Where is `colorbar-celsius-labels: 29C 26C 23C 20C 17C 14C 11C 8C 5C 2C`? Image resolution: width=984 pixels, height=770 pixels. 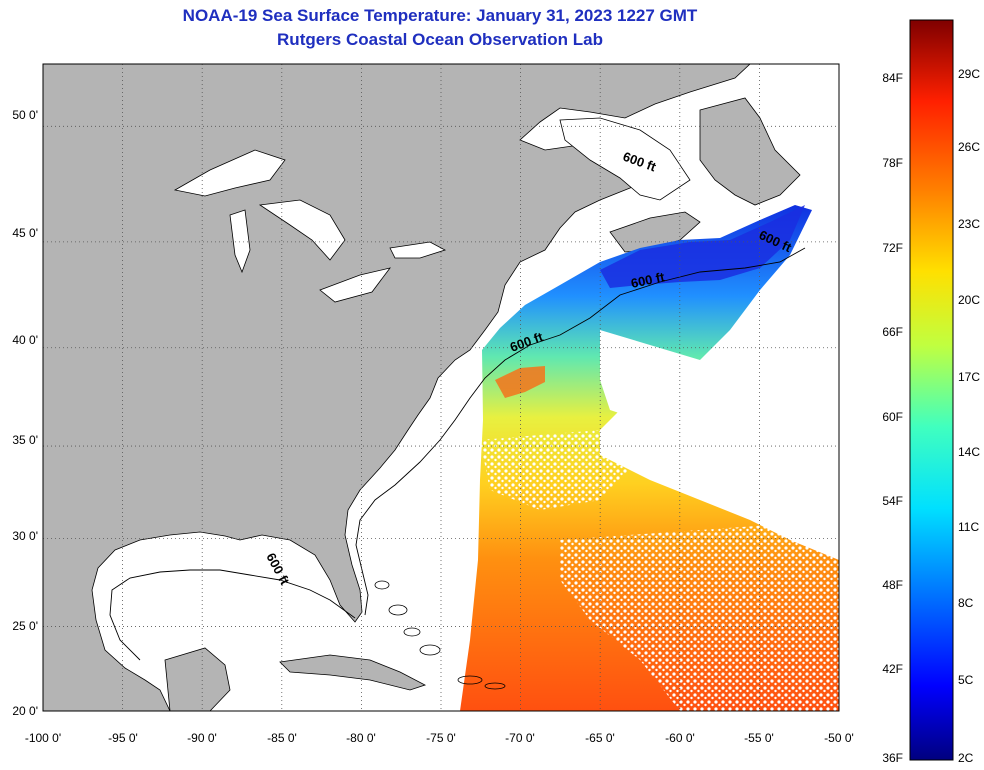 colorbar-celsius-labels: 29C 26C 23C 20C 17C 14C 11C 8C 5C 2C is located at coordinates (969, 416).